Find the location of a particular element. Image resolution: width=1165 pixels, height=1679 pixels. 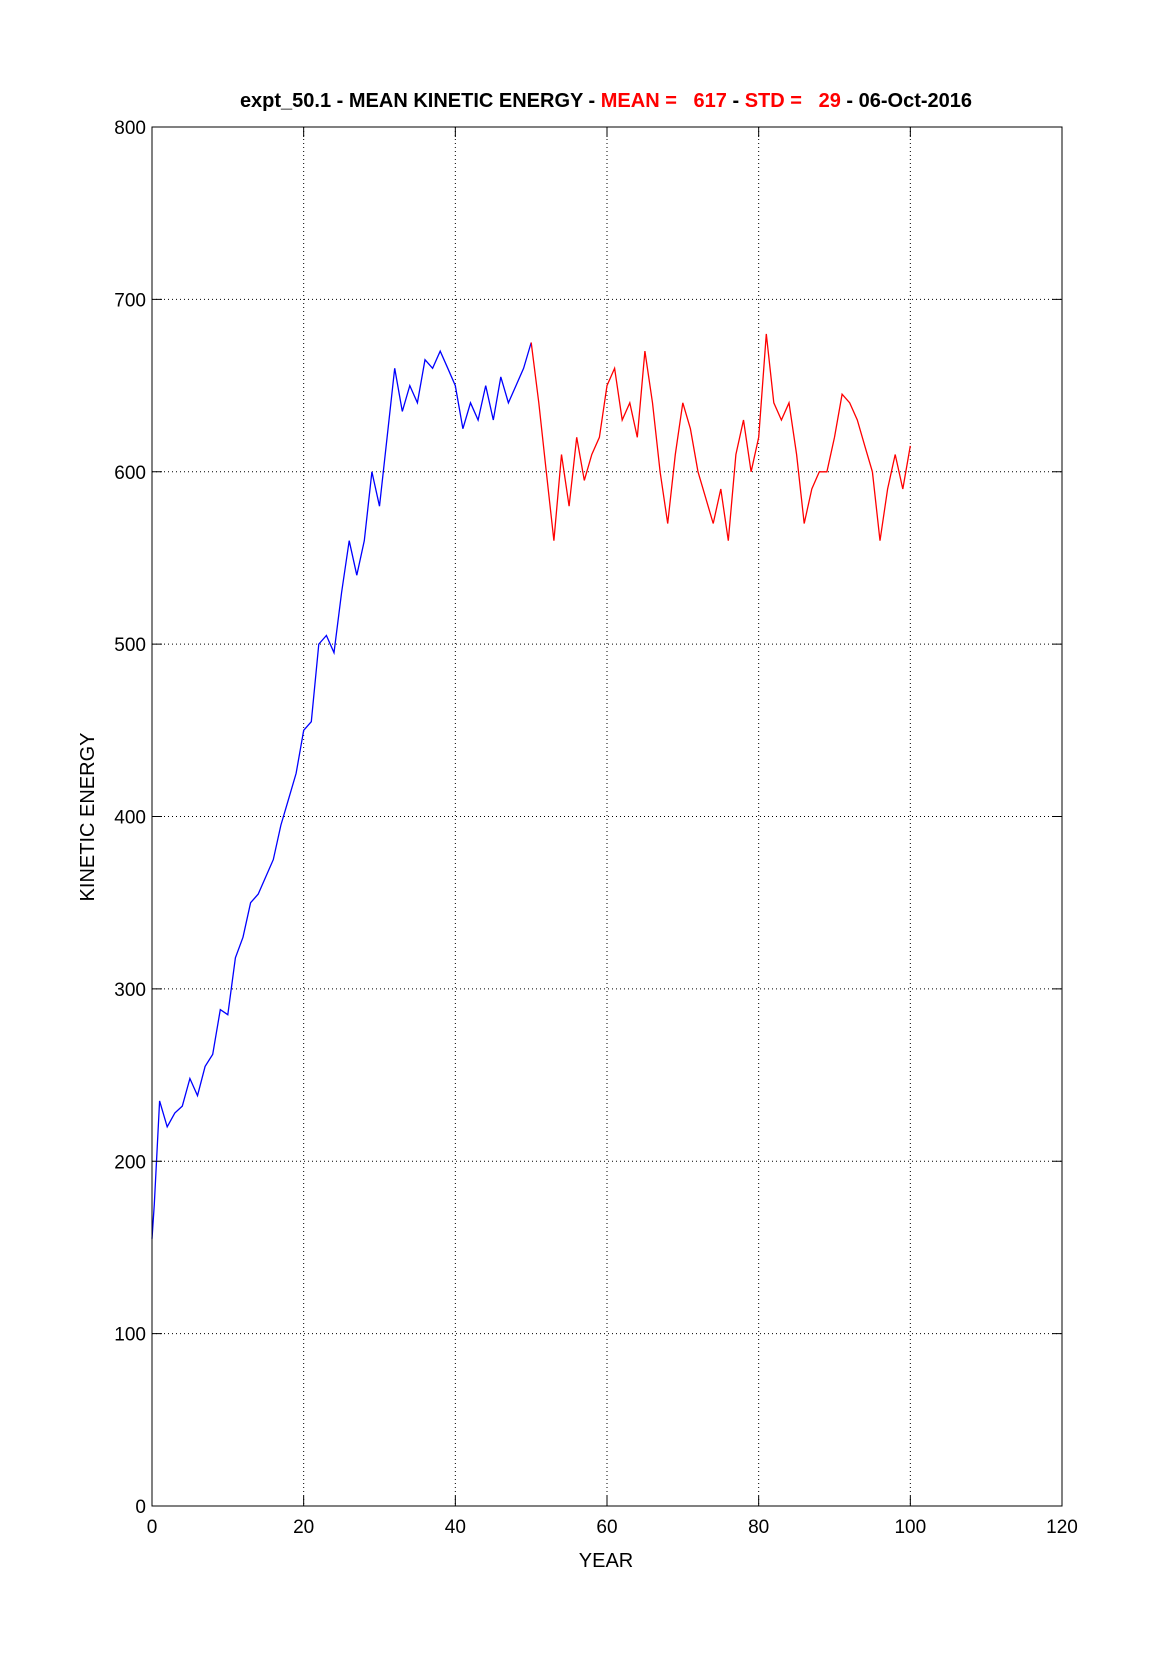

y-tick-label: 100 is located at coordinates (130, 1335).